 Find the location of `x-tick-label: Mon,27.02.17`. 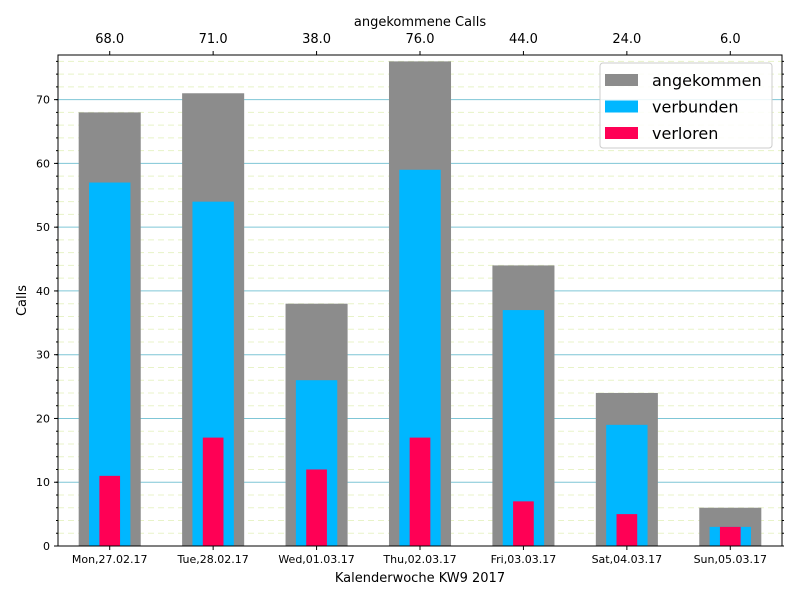

x-tick-label: Mon,27.02.17 is located at coordinates (110, 559).